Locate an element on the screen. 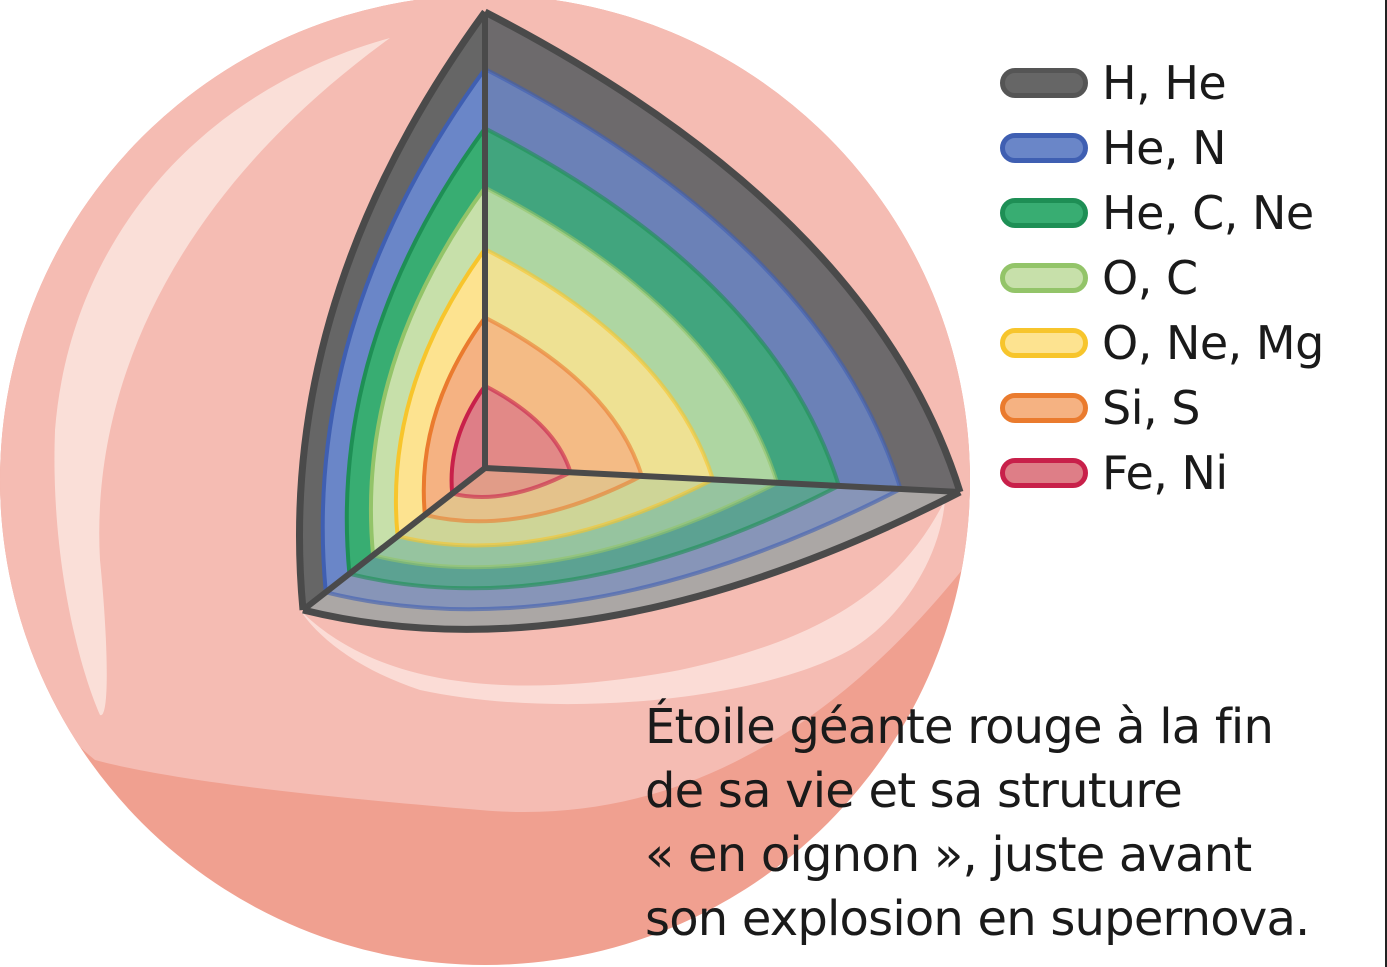 This screenshot has height=967, width=1387. legend-item-h-he: H, He is located at coordinates (1190, 82).